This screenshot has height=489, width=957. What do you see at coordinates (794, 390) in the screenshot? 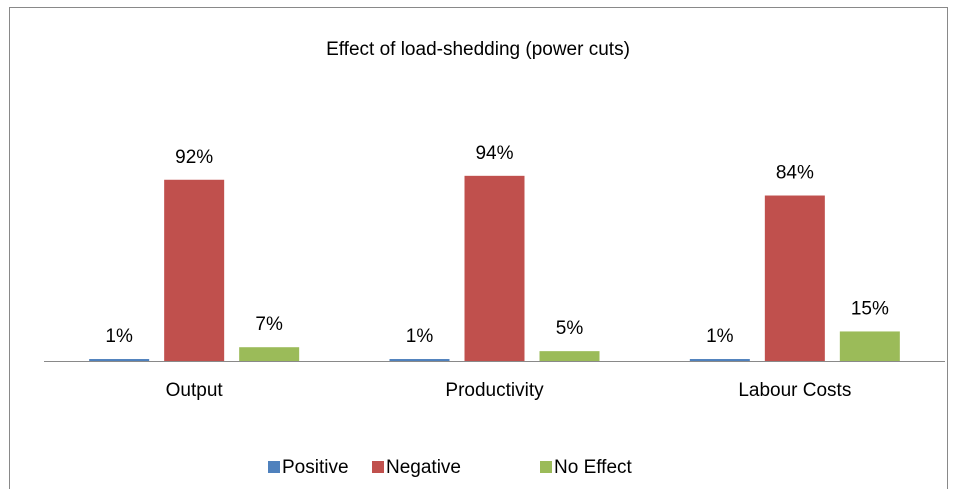
I see `x-tick-label: Labour Costs` at bounding box center [794, 390].